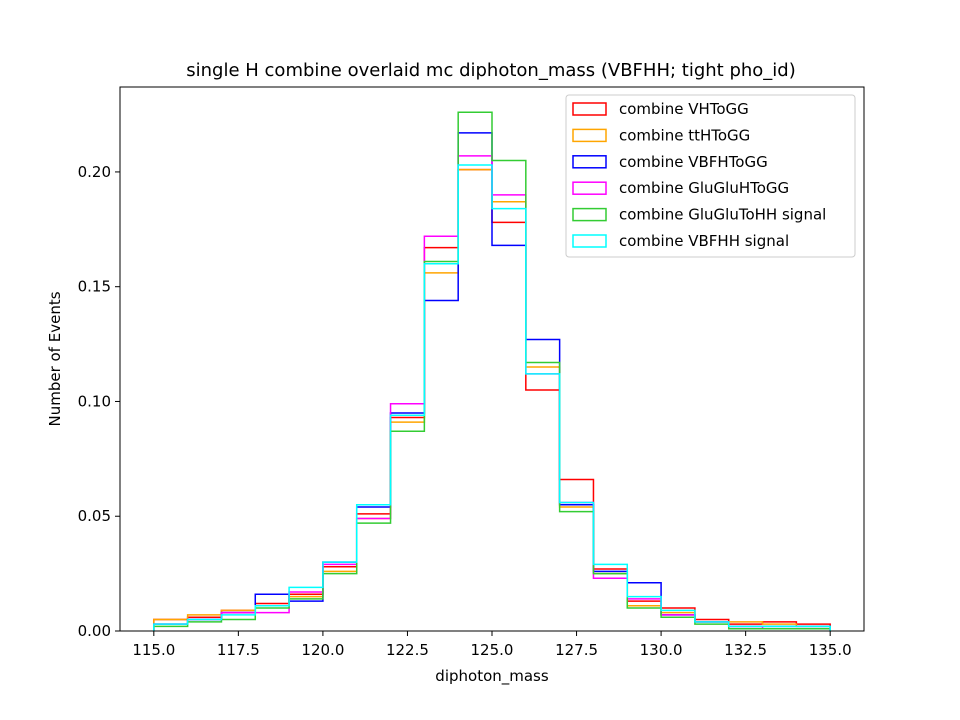 The image size is (960, 720). What do you see at coordinates (94, 401) in the screenshot?
I see `y-tick-label: 0.10` at bounding box center [94, 401].